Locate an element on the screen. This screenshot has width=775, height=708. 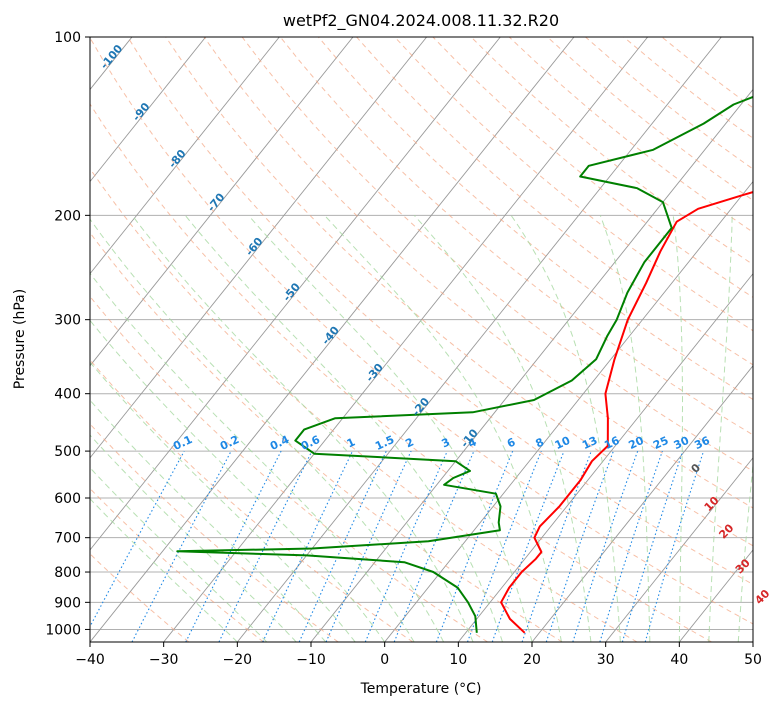
mixing-ratio-label: 1.5 is located at coordinates (384, 443).